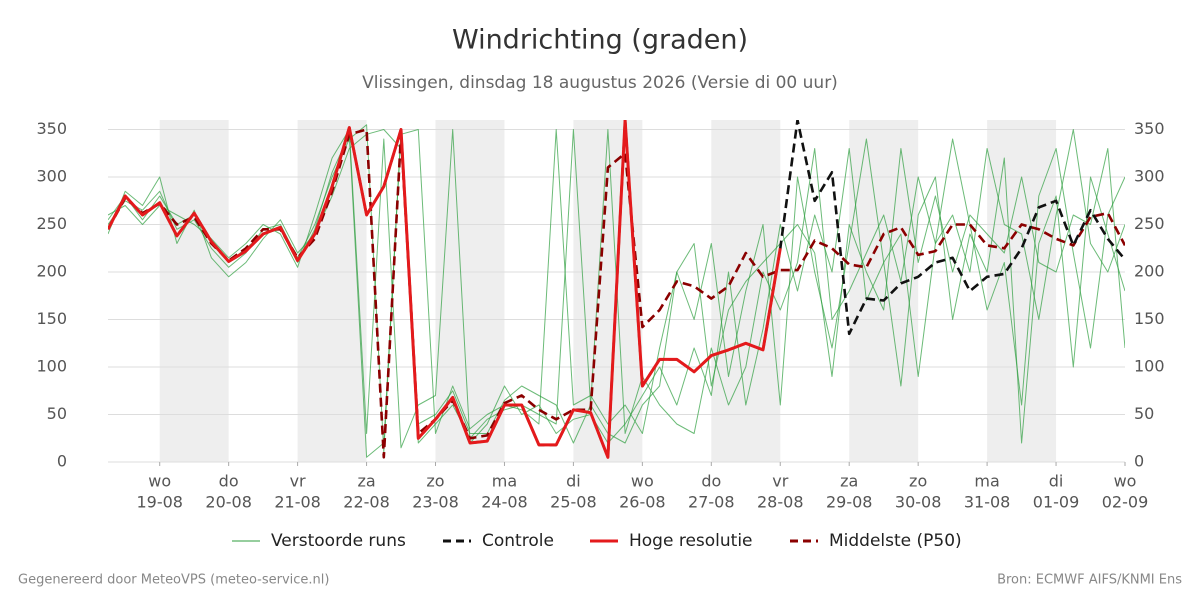 The image size is (1200, 600). What do you see at coordinates (1149, 318) in the screenshot?
I see `y-tick-label-right: 150` at bounding box center [1149, 318].